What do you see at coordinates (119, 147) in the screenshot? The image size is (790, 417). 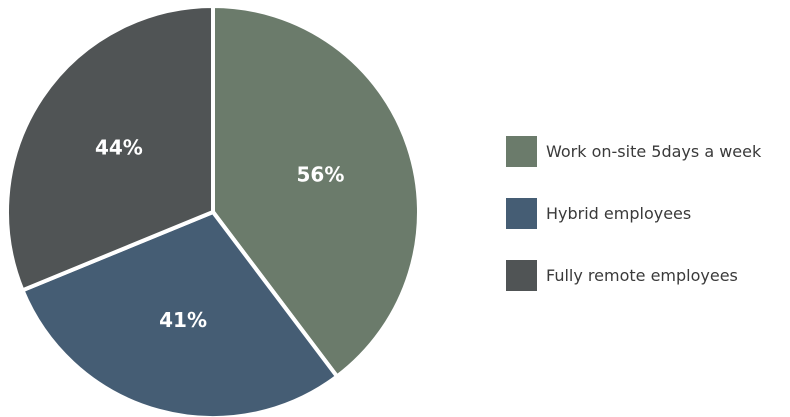 I see `pie-label-remote: 44%` at bounding box center [119, 147].